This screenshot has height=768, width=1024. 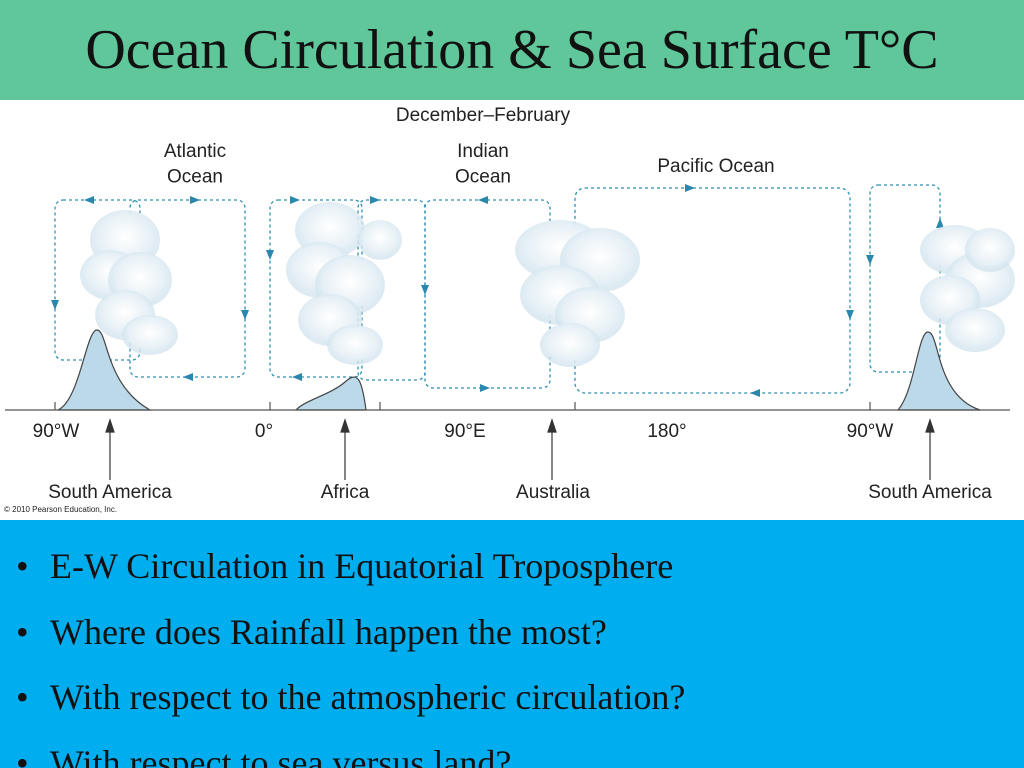 What do you see at coordinates (715, 166) in the screenshot?
I see `ocean-label: Pacific Ocean` at bounding box center [715, 166].